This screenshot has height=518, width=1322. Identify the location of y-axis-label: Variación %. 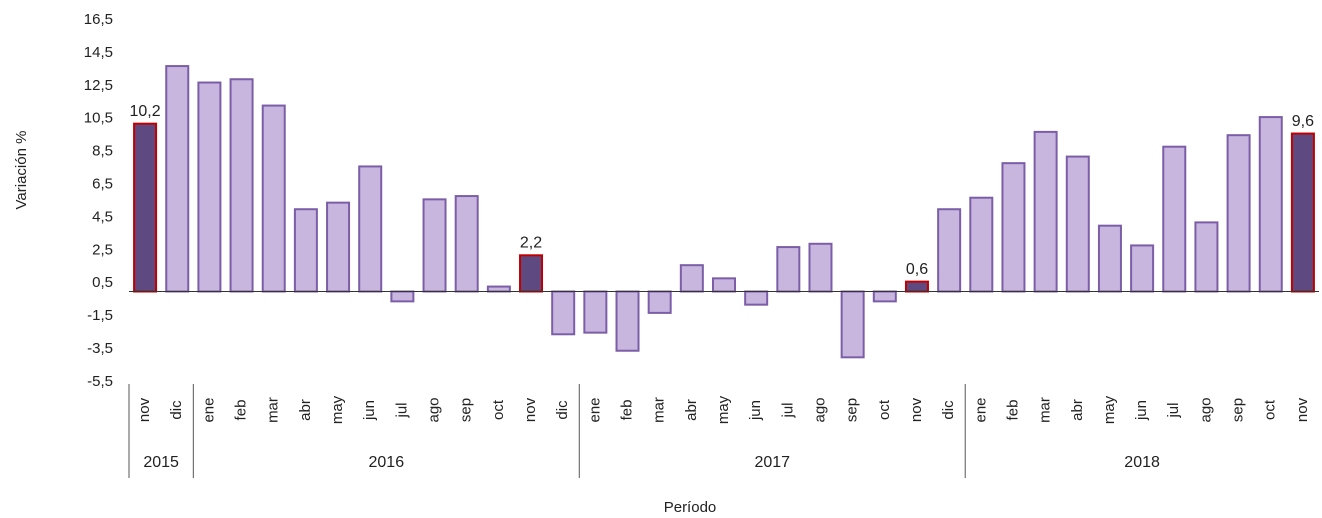
(21, 170).